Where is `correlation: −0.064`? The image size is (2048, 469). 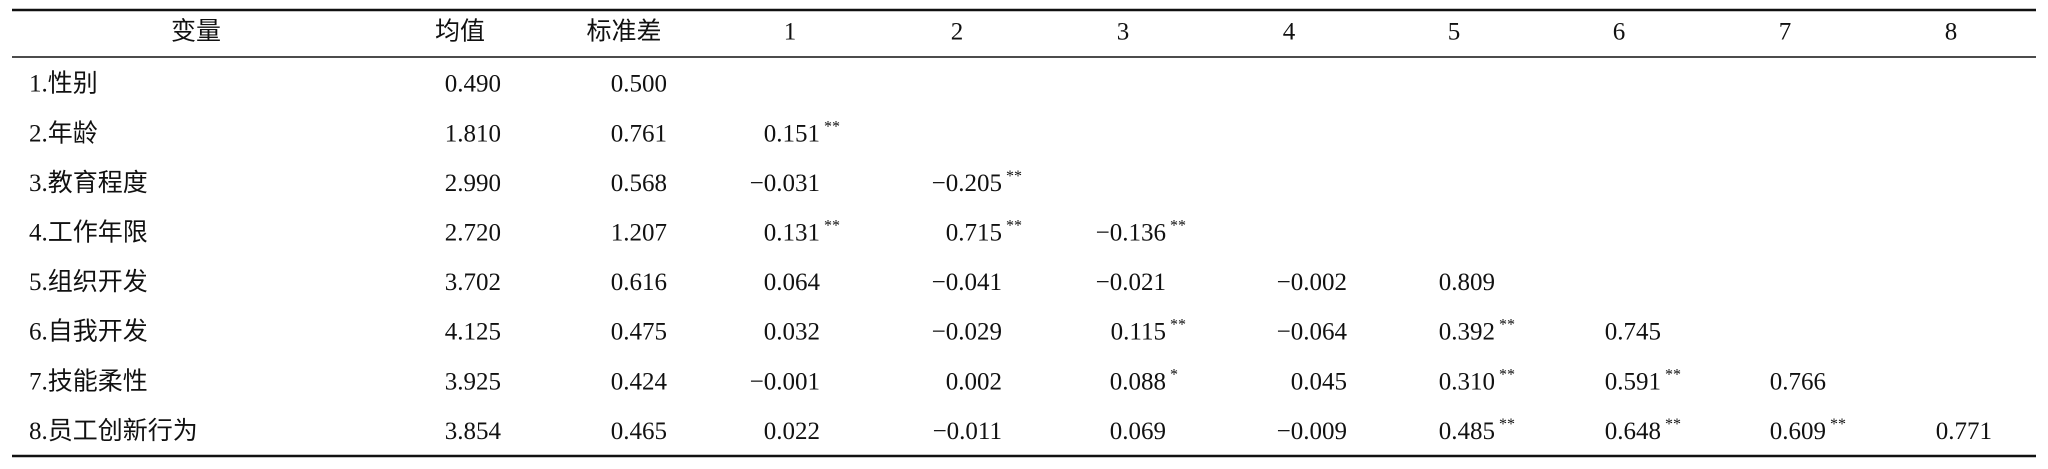 correlation: −0.064 is located at coordinates (1312, 332).